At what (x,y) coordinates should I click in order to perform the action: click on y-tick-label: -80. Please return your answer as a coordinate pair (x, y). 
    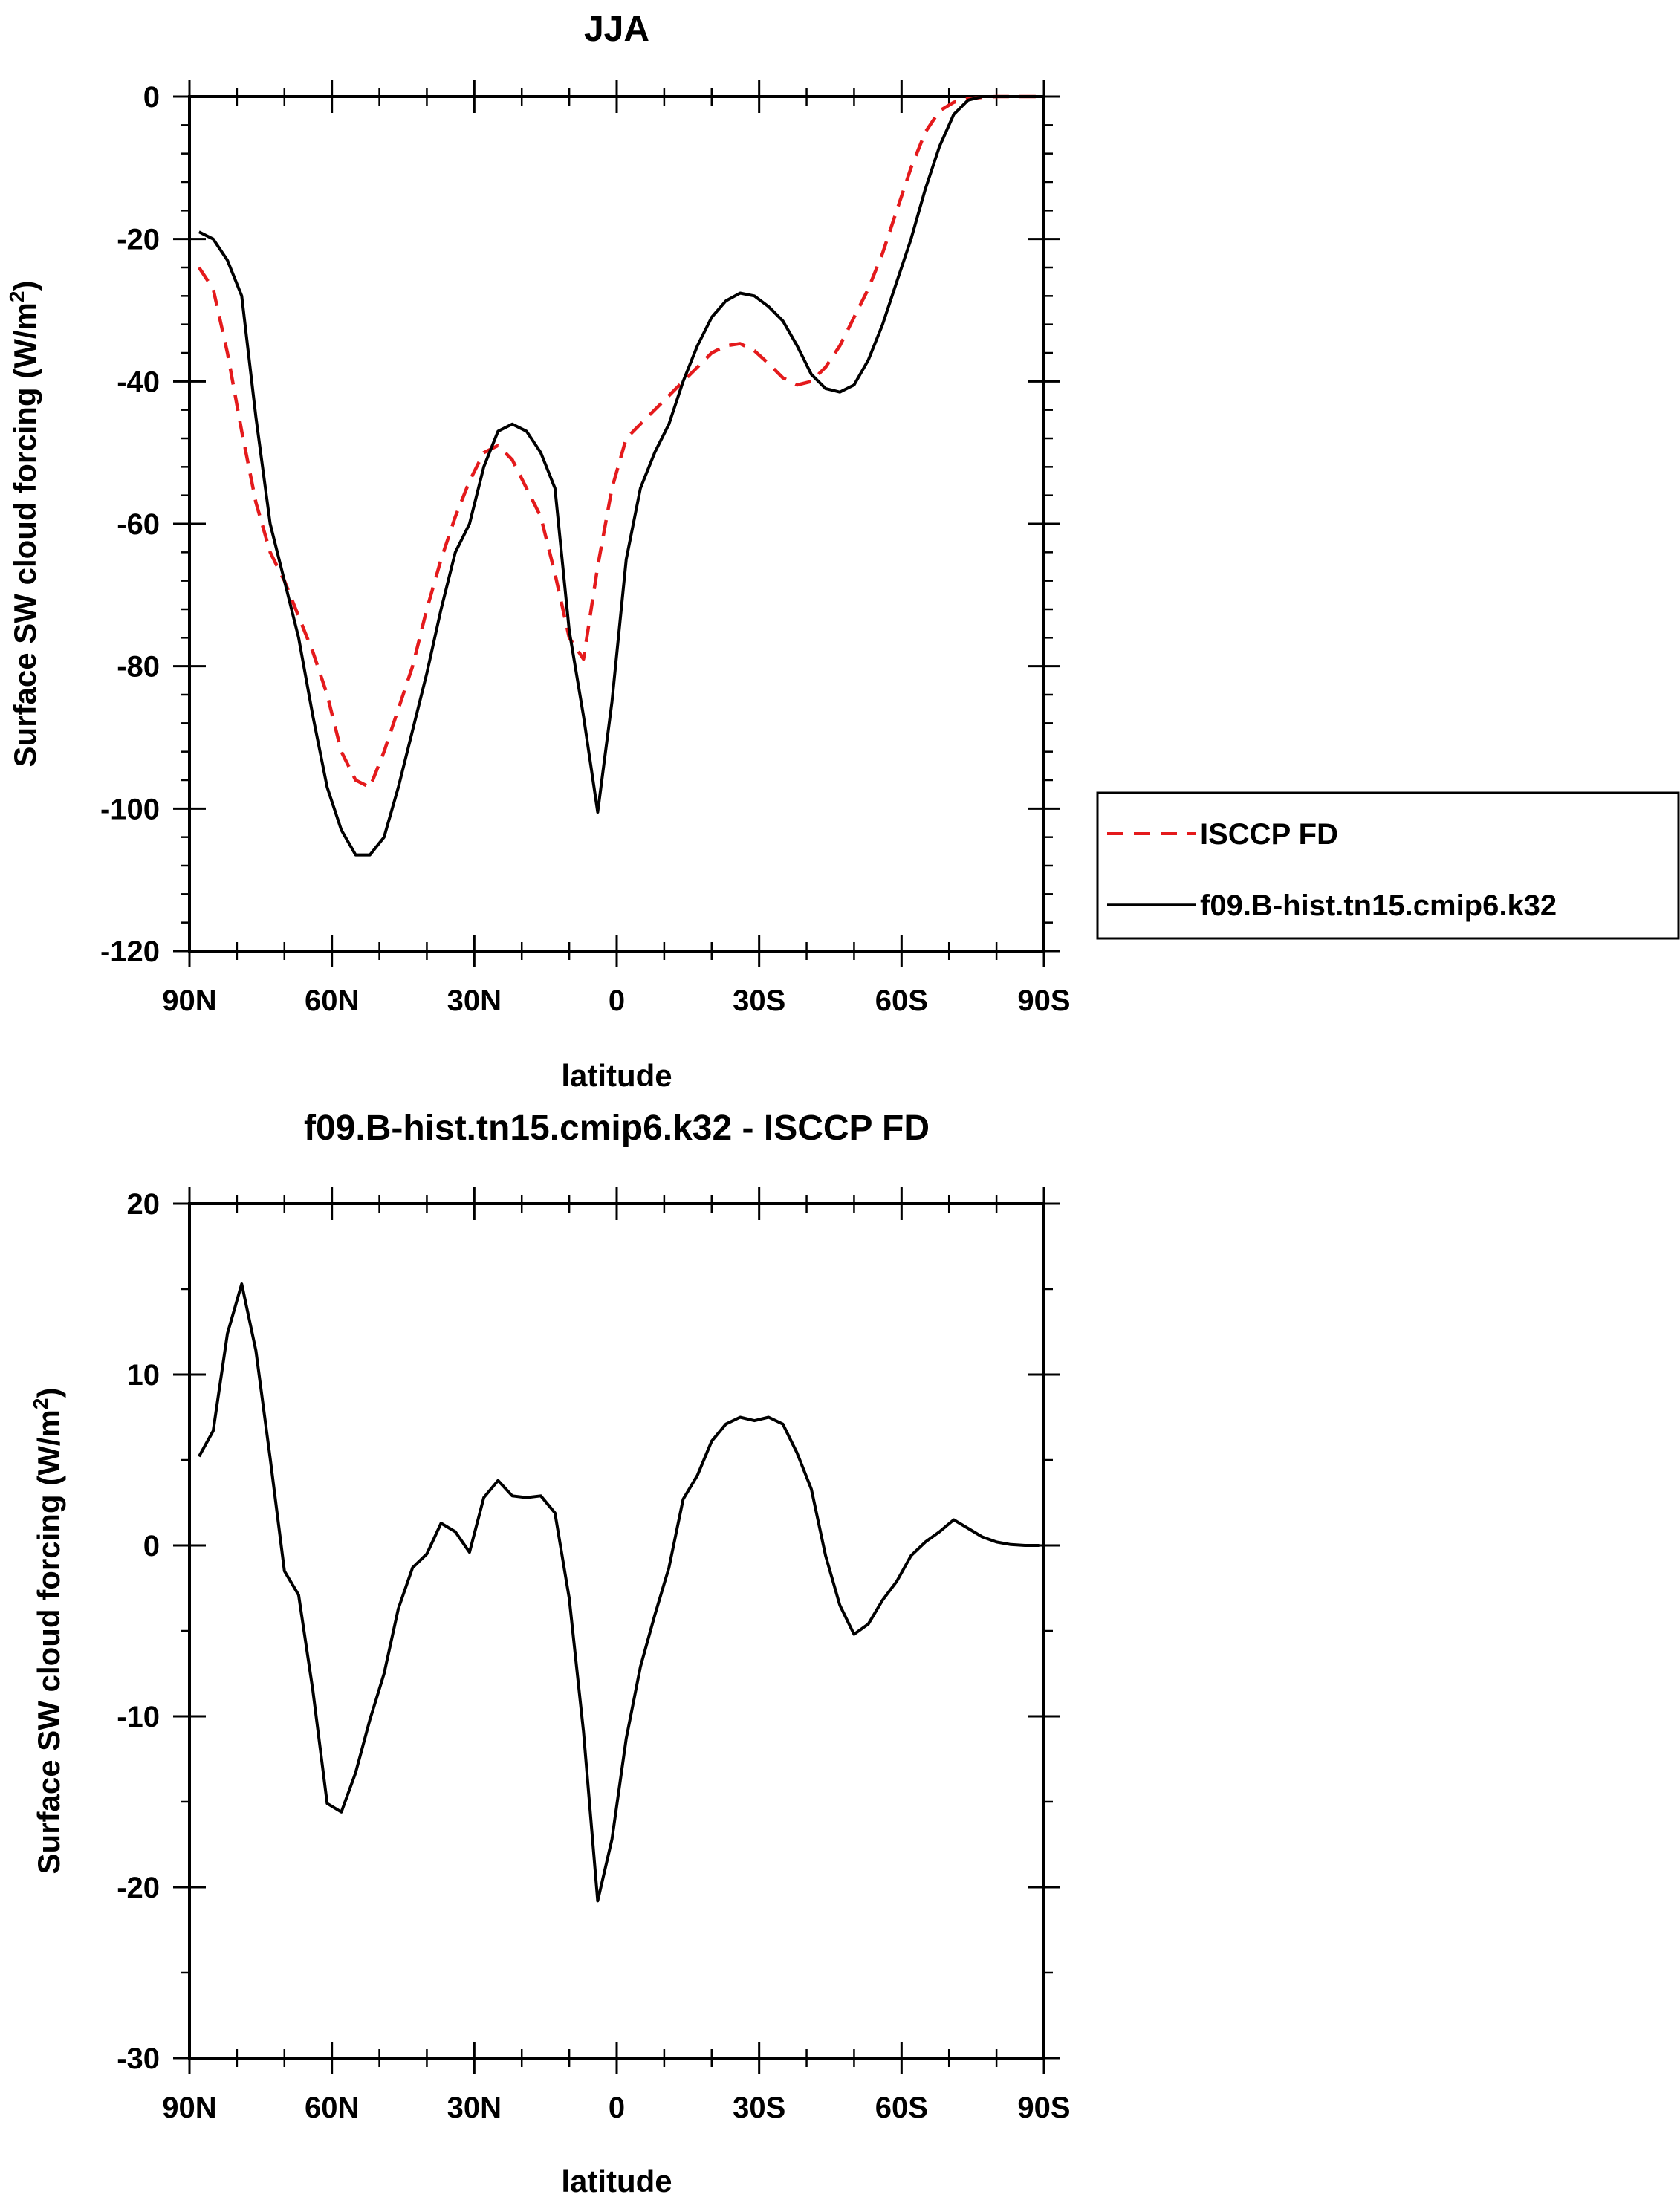
    Looking at the image, I should click on (138, 668).